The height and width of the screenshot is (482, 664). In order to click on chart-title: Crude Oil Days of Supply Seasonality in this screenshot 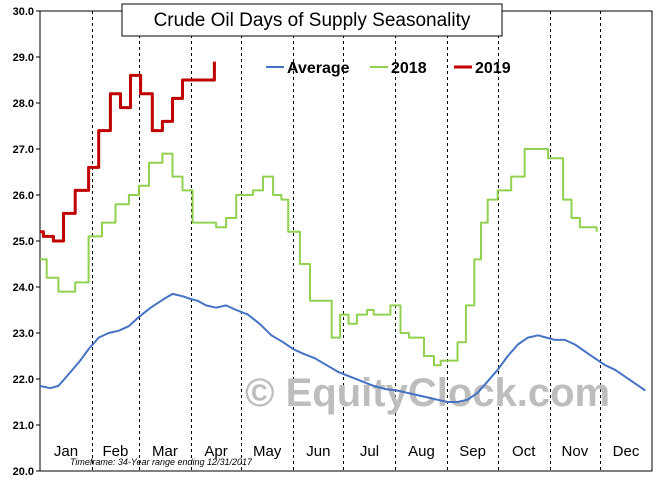, I will do `click(312, 20)`.